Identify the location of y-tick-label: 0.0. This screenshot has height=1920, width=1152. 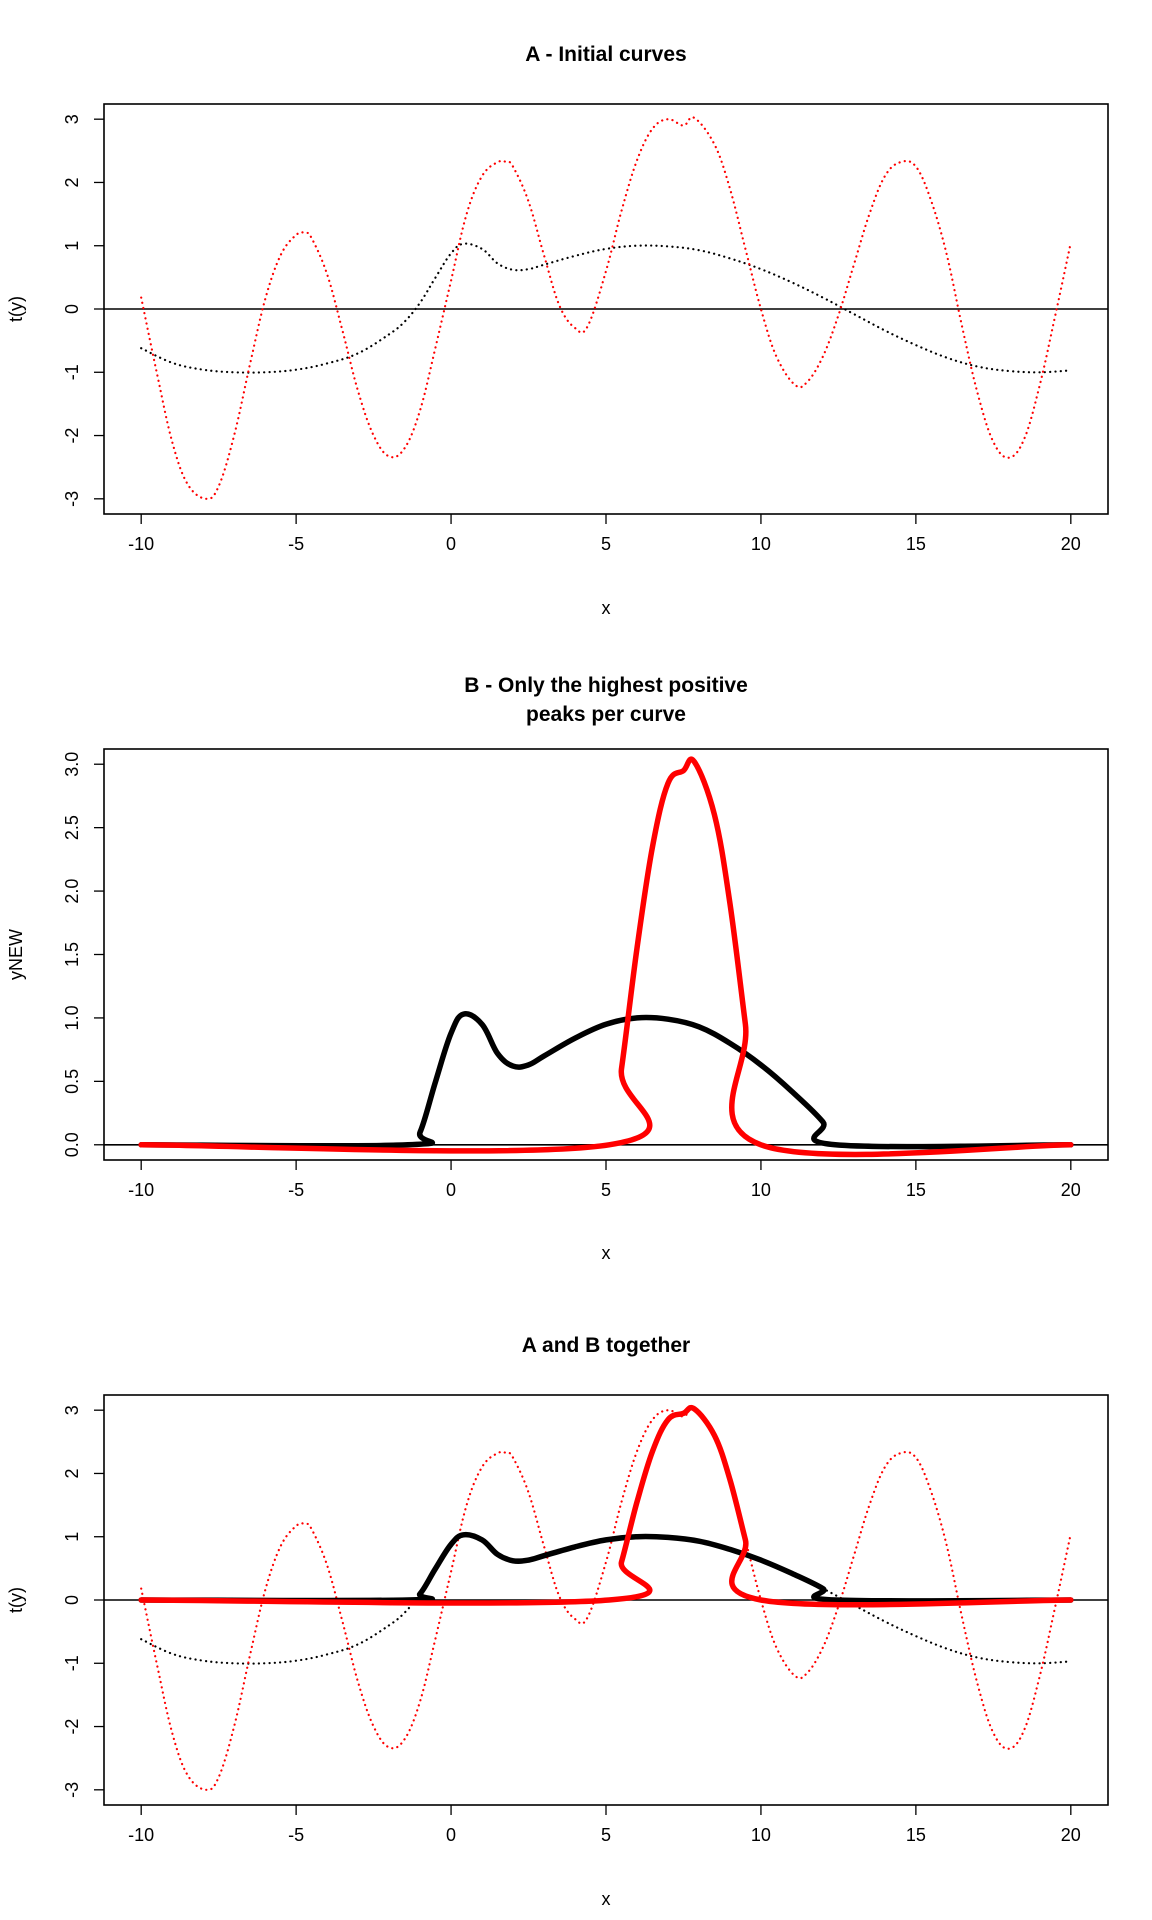
(72, 1144).